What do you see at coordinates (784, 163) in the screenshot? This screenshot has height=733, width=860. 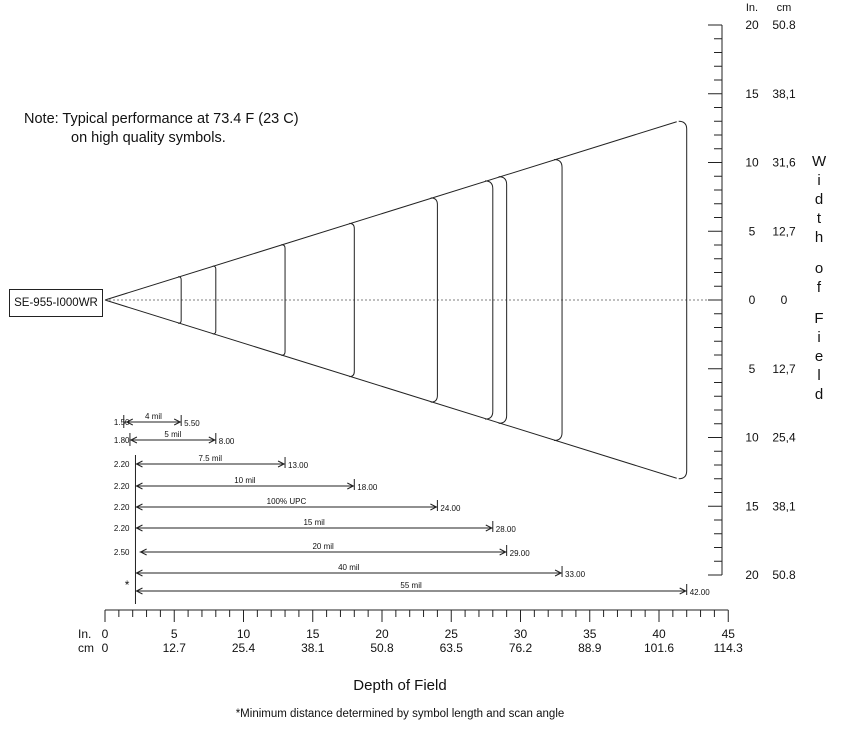 I see `y-tick-label-cm: 31,6` at bounding box center [784, 163].